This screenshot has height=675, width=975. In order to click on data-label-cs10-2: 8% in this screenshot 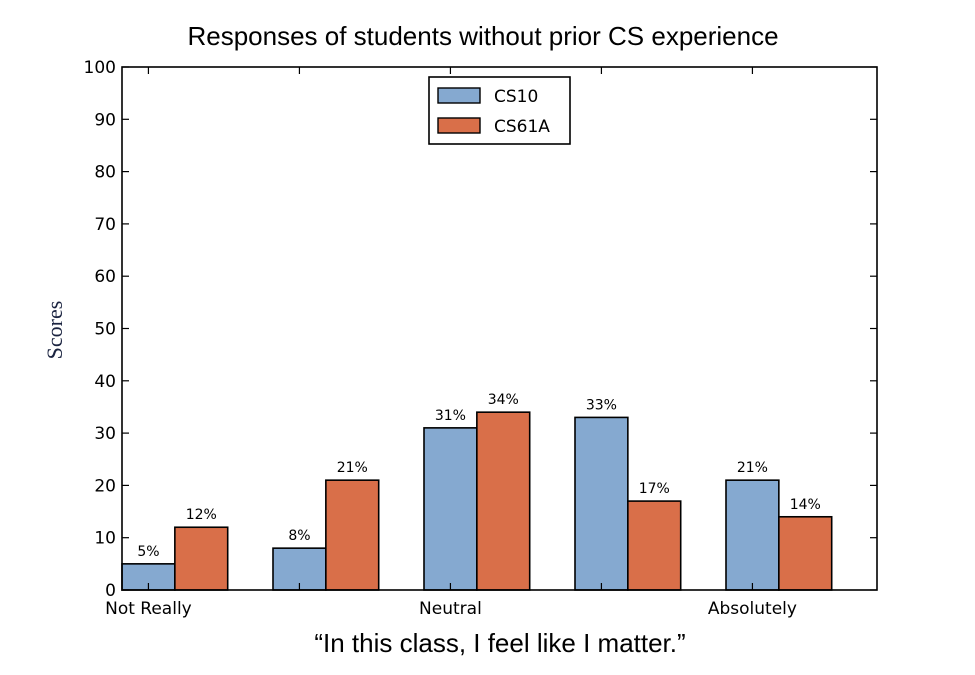, I will do `click(299, 536)`.